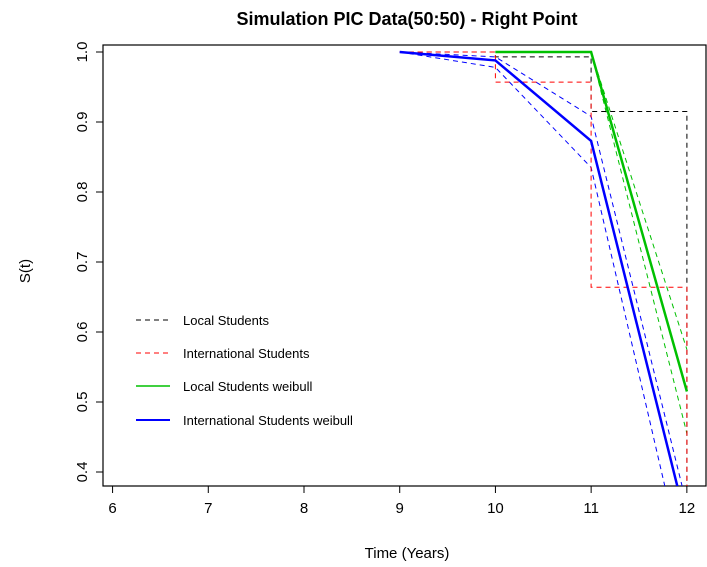  What do you see at coordinates (112, 508) in the screenshot?
I see `x-tick-label: 6` at bounding box center [112, 508].